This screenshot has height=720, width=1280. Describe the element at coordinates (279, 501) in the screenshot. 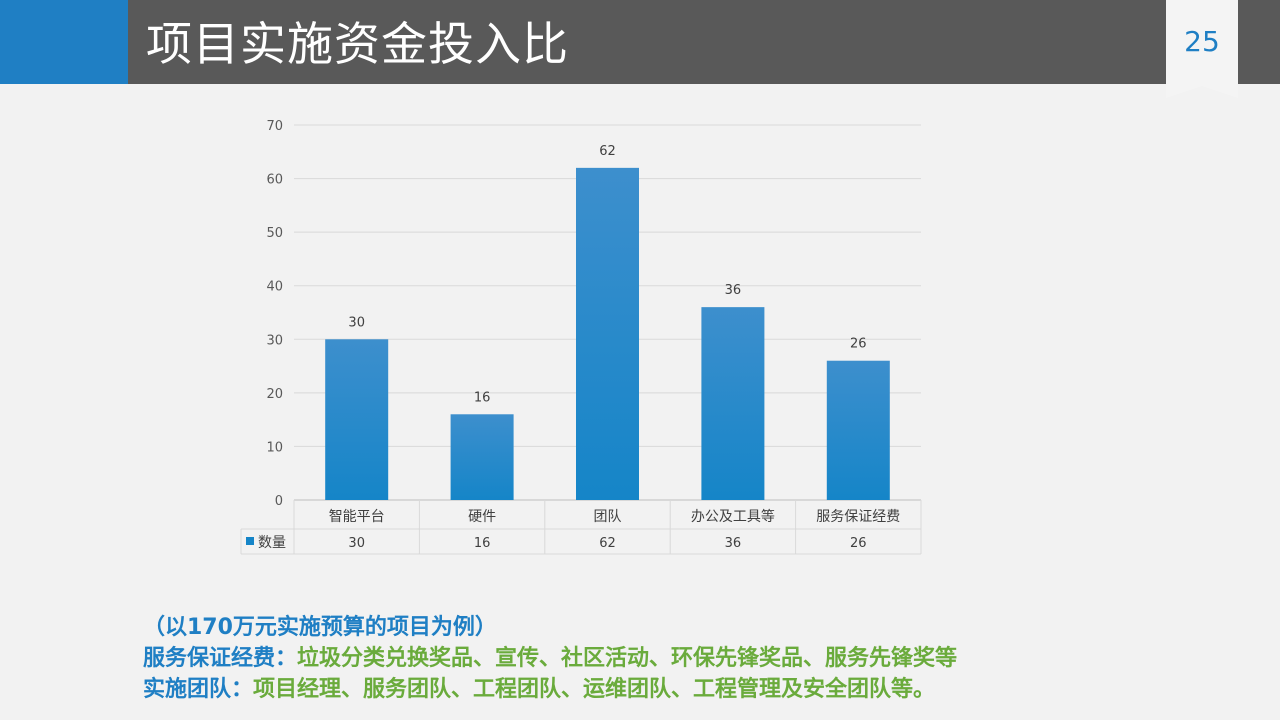

I see `y-tick-label: 0` at that location.